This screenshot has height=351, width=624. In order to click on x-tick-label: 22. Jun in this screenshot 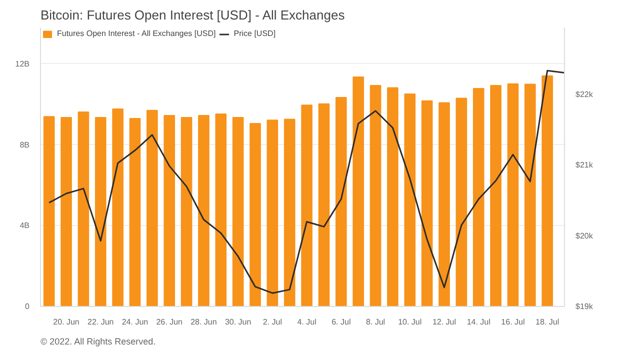, I will do `click(101, 322)`.